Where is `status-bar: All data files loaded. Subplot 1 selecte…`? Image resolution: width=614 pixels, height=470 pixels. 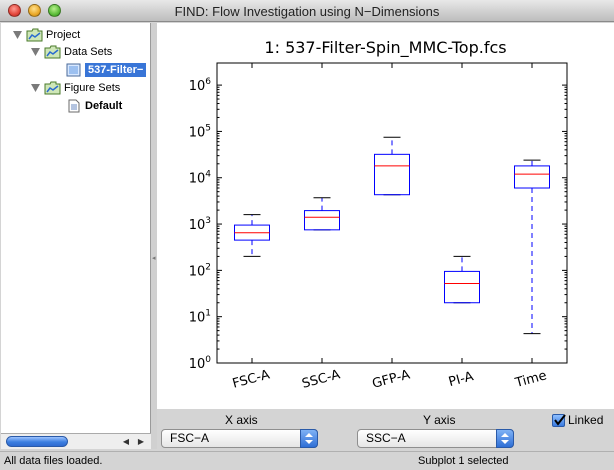
status-bar: All data files loaded. Subplot 1 selecte… is located at coordinates (307, 460).